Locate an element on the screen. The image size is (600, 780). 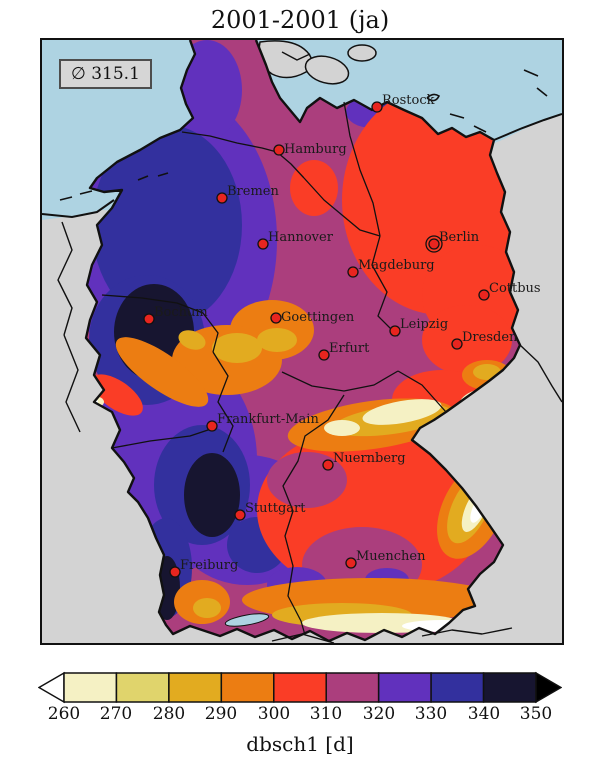
tick-label: 350 is located at coordinates (536, 714).